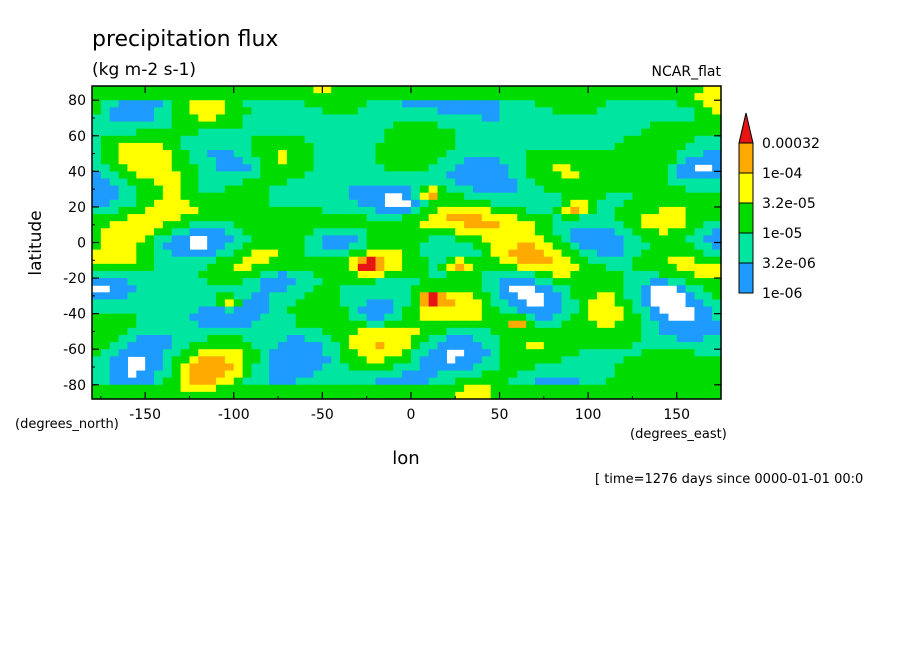  I want to click on colorbar-label: 0.00032, so click(791, 144).